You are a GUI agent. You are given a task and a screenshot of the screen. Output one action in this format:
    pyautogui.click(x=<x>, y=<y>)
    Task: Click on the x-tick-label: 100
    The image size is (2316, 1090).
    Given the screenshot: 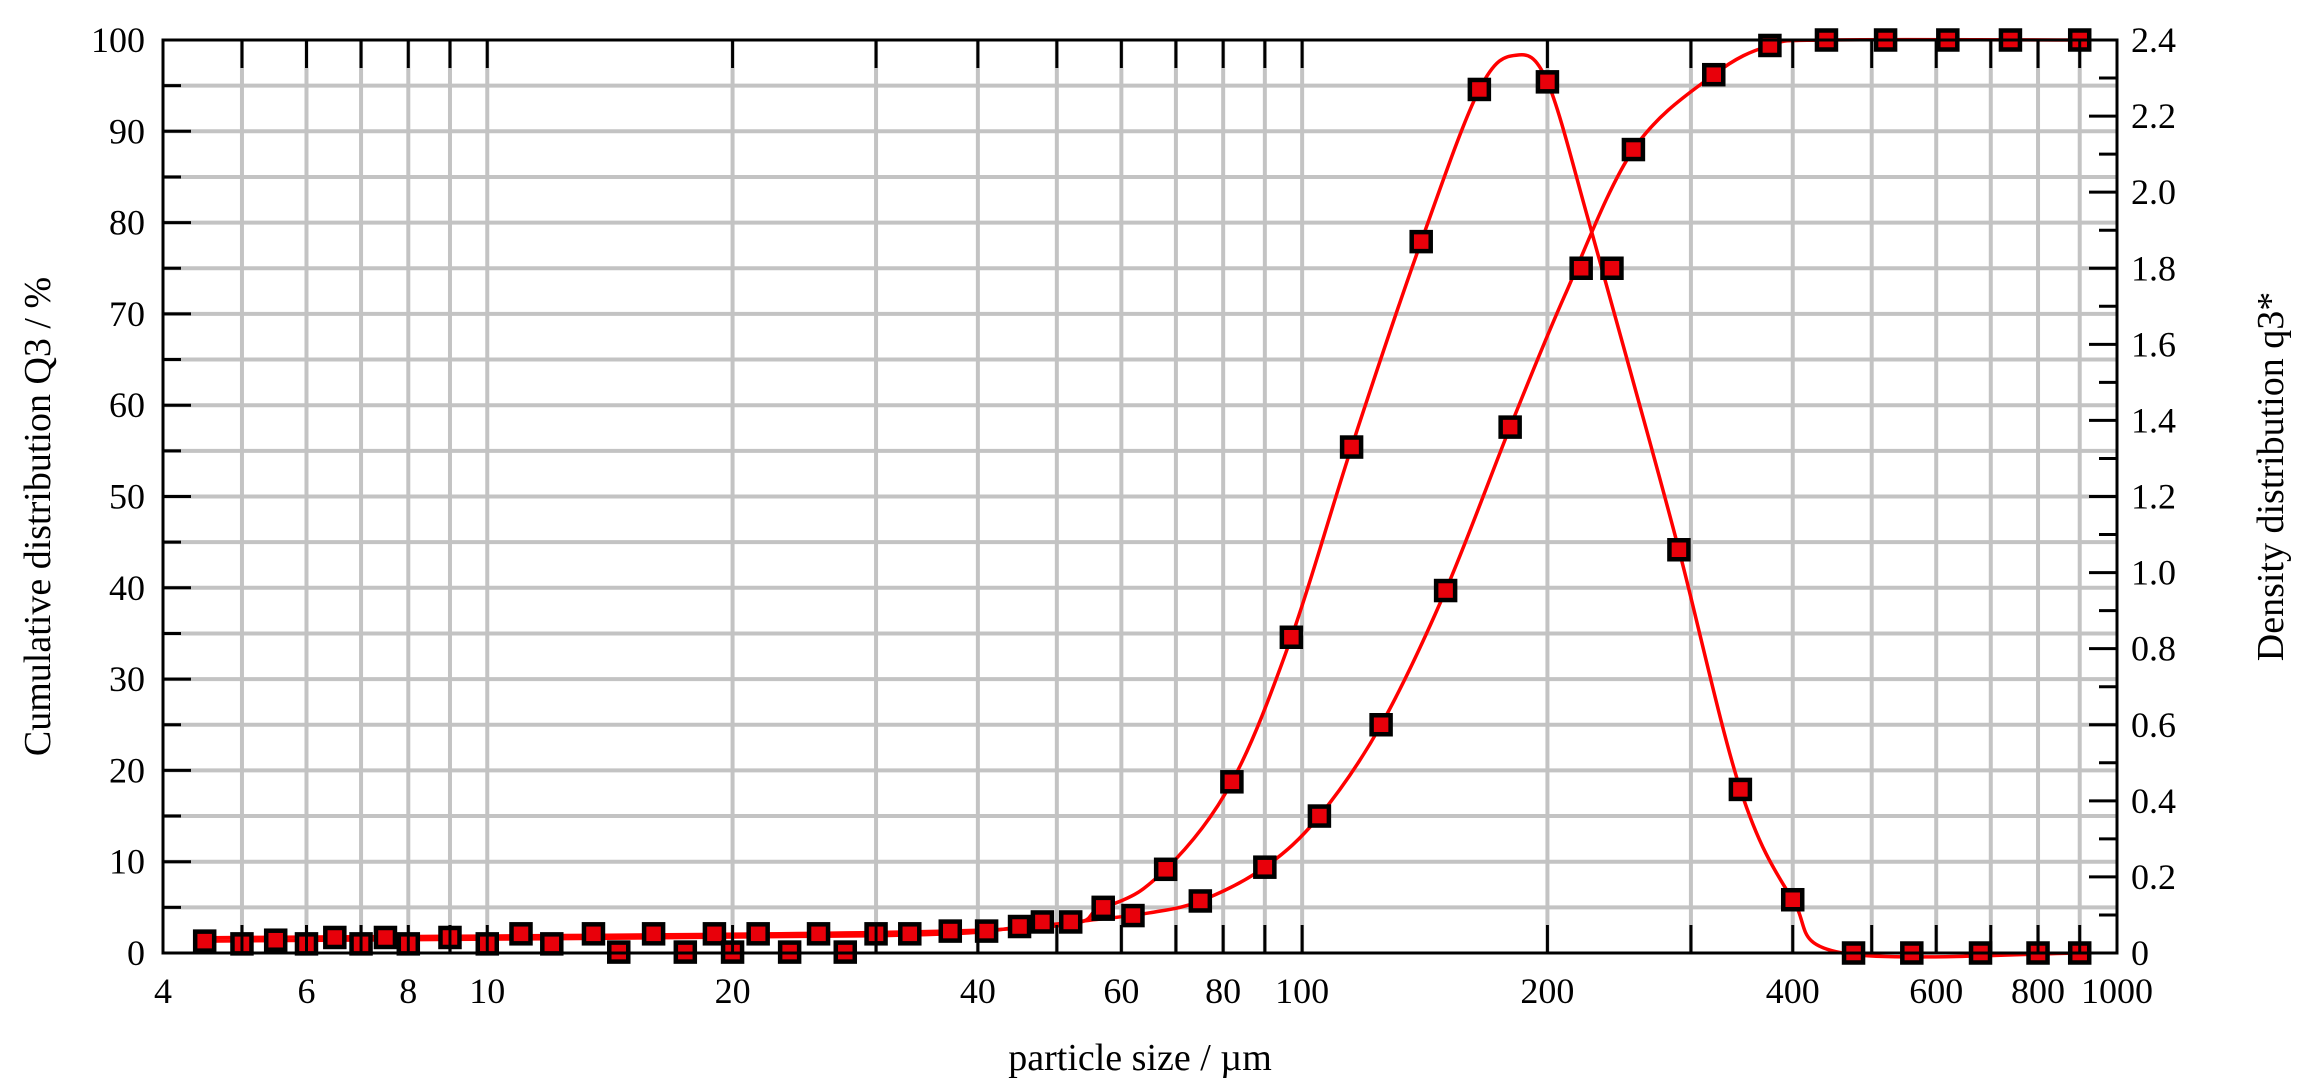 What is the action you would take?
    pyautogui.click(x=1302, y=991)
    